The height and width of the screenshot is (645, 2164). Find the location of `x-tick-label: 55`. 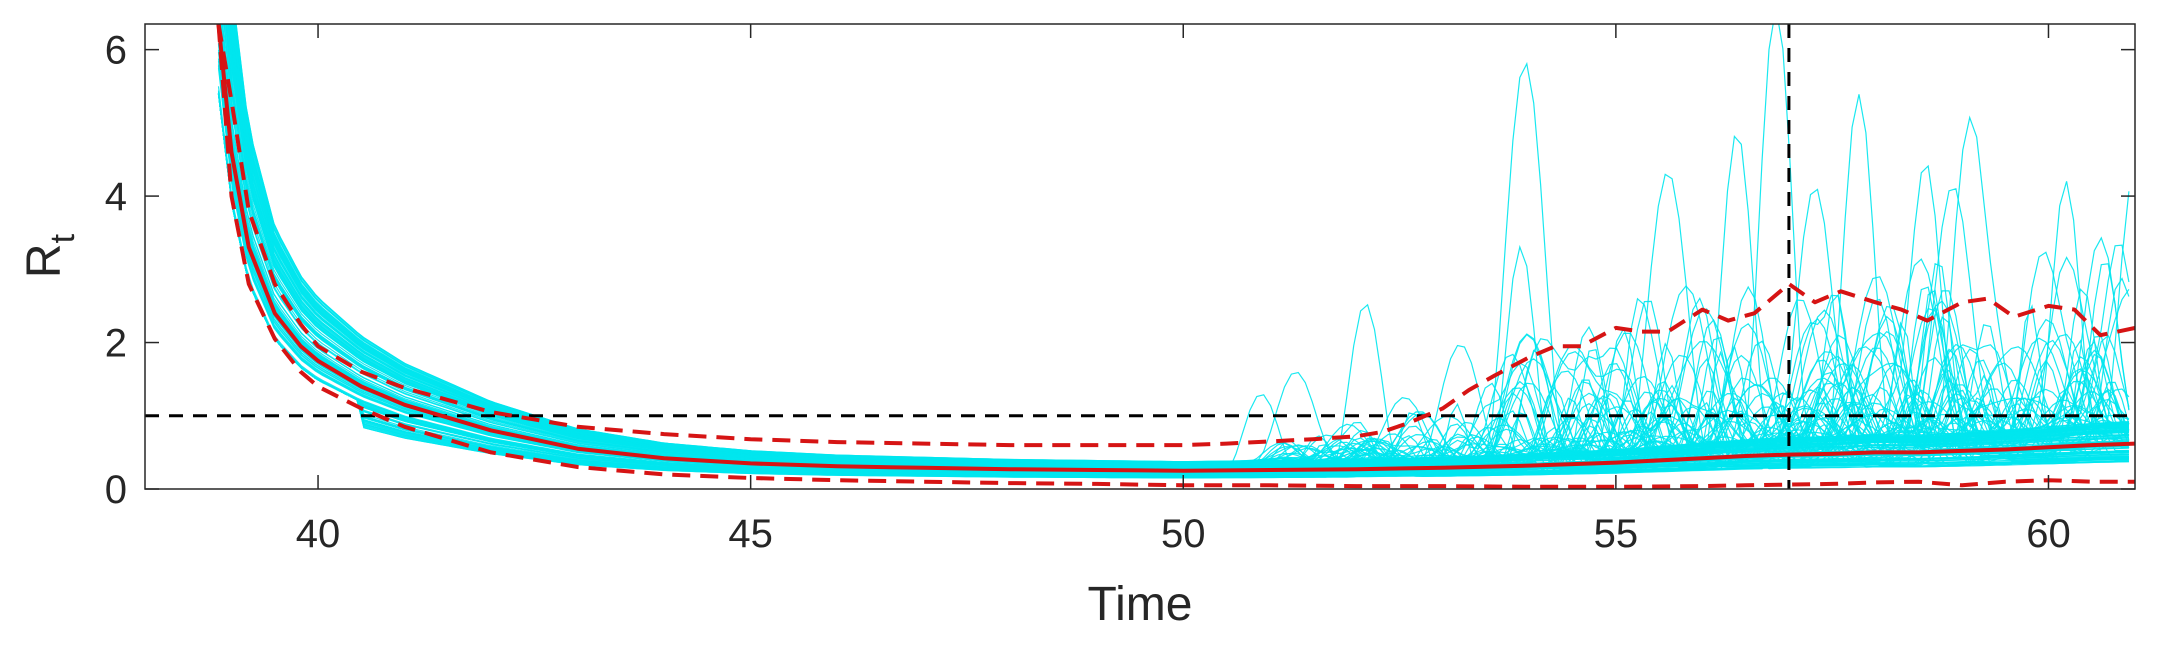

x-tick-label: 55 is located at coordinates (1616, 534).